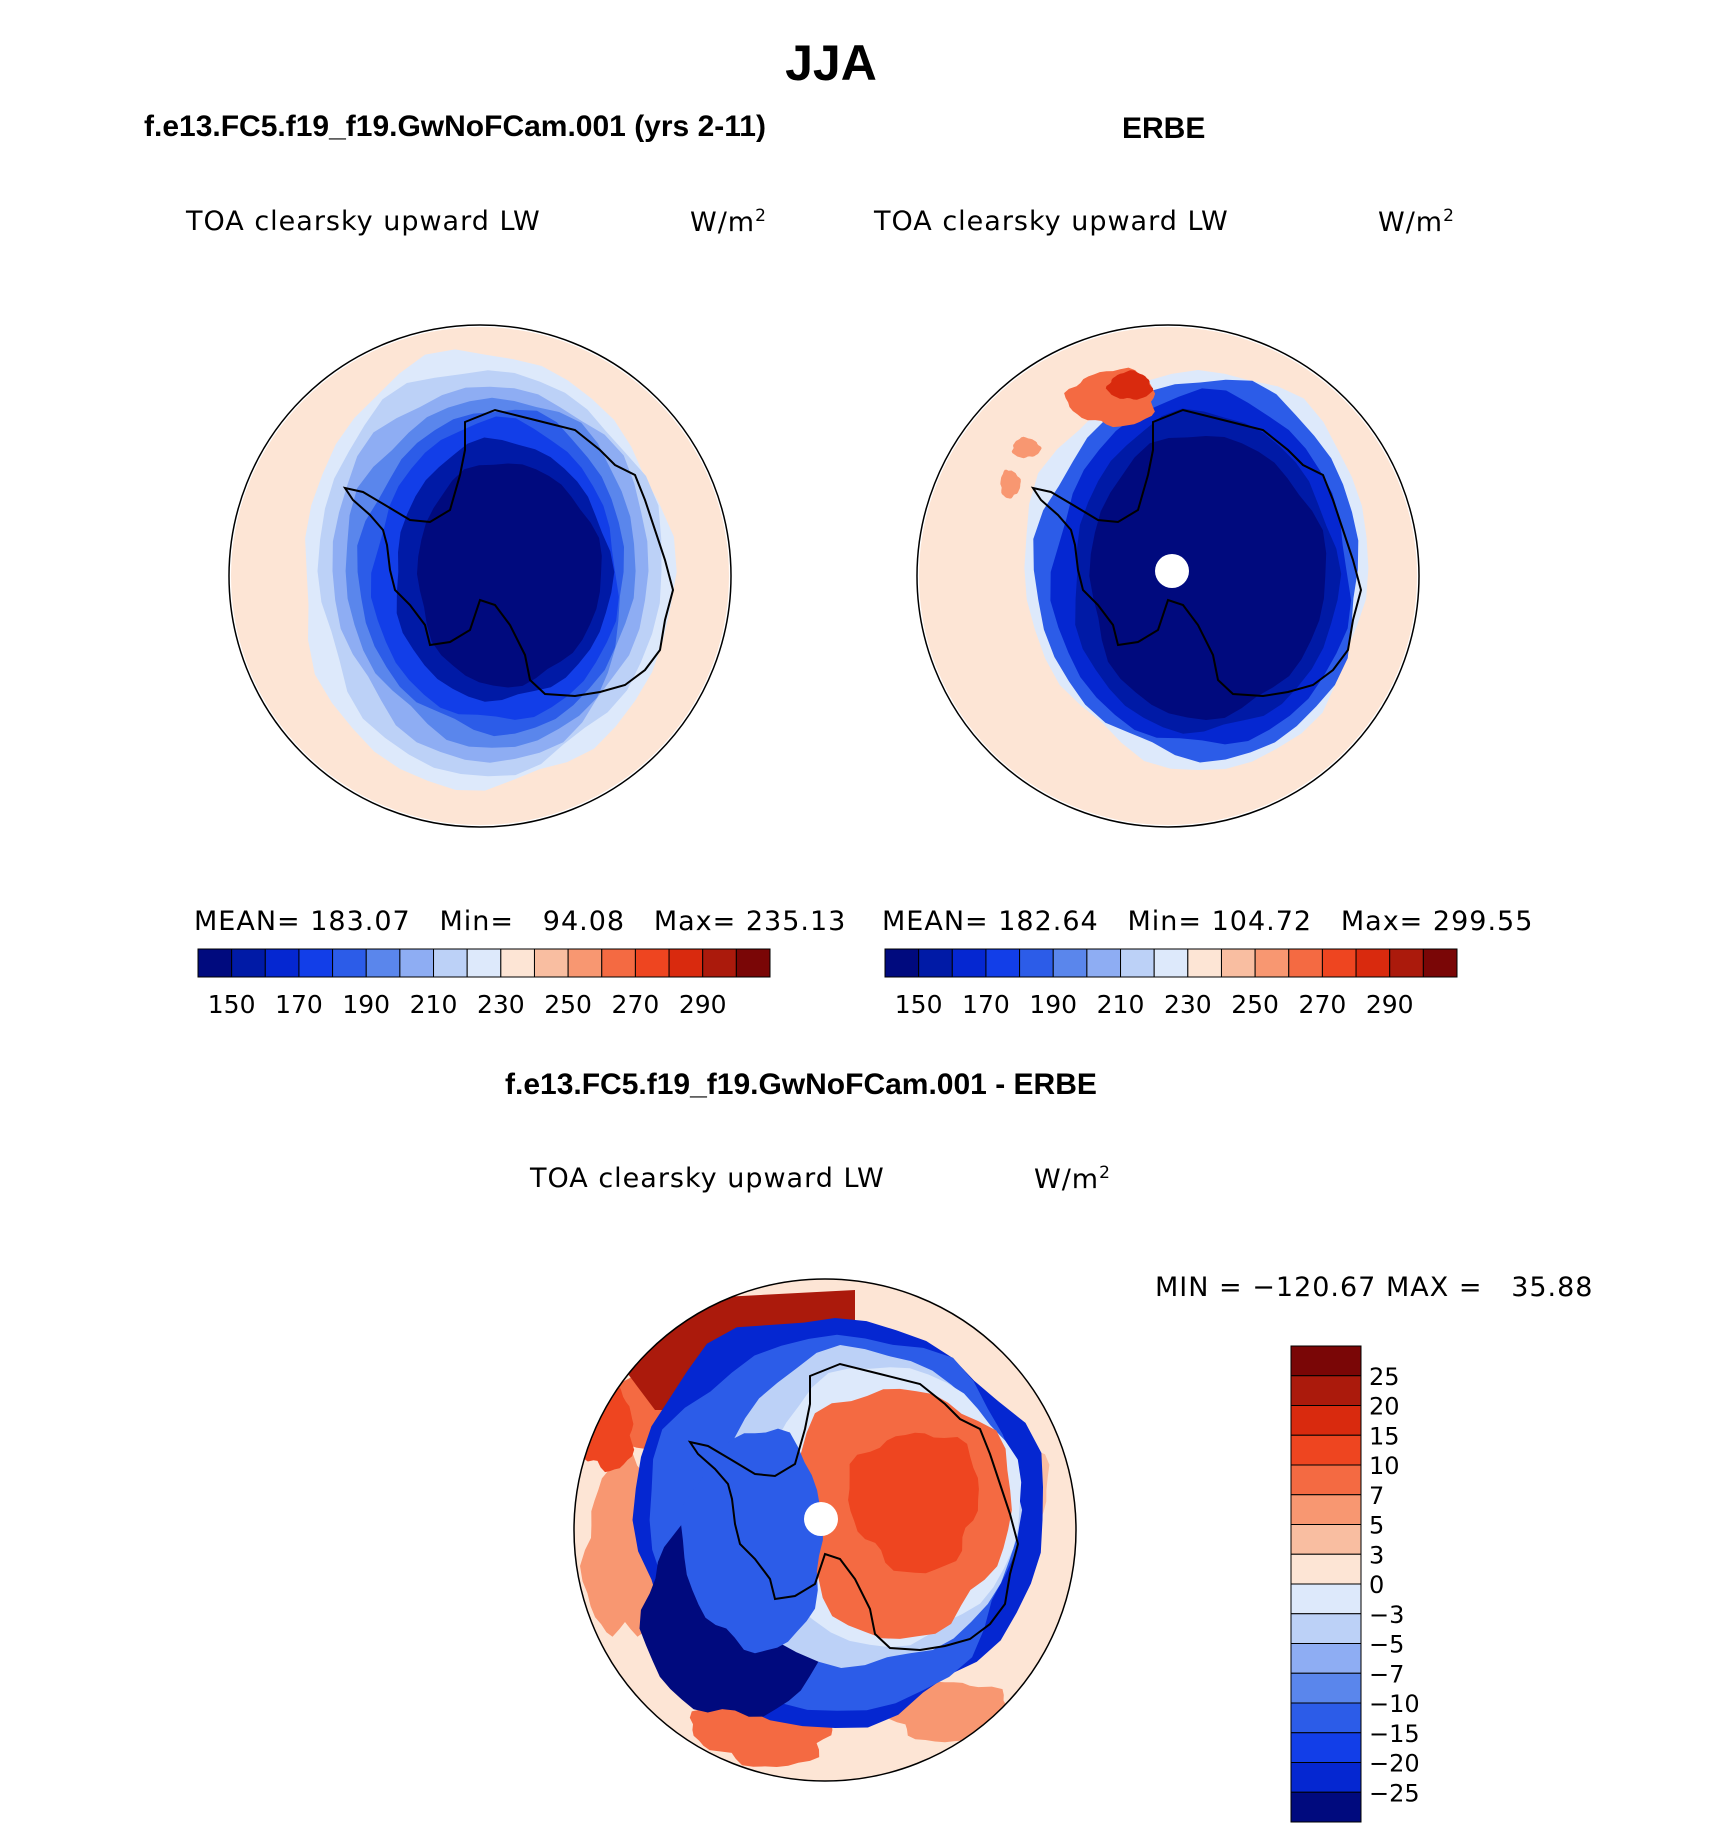 This screenshot has height=1840, width=1710. What do you see at coordinates (1394, 1764) in the screenshot?
I see `colorbar-tick-label: −20` at bounding box center [1394, 1764].